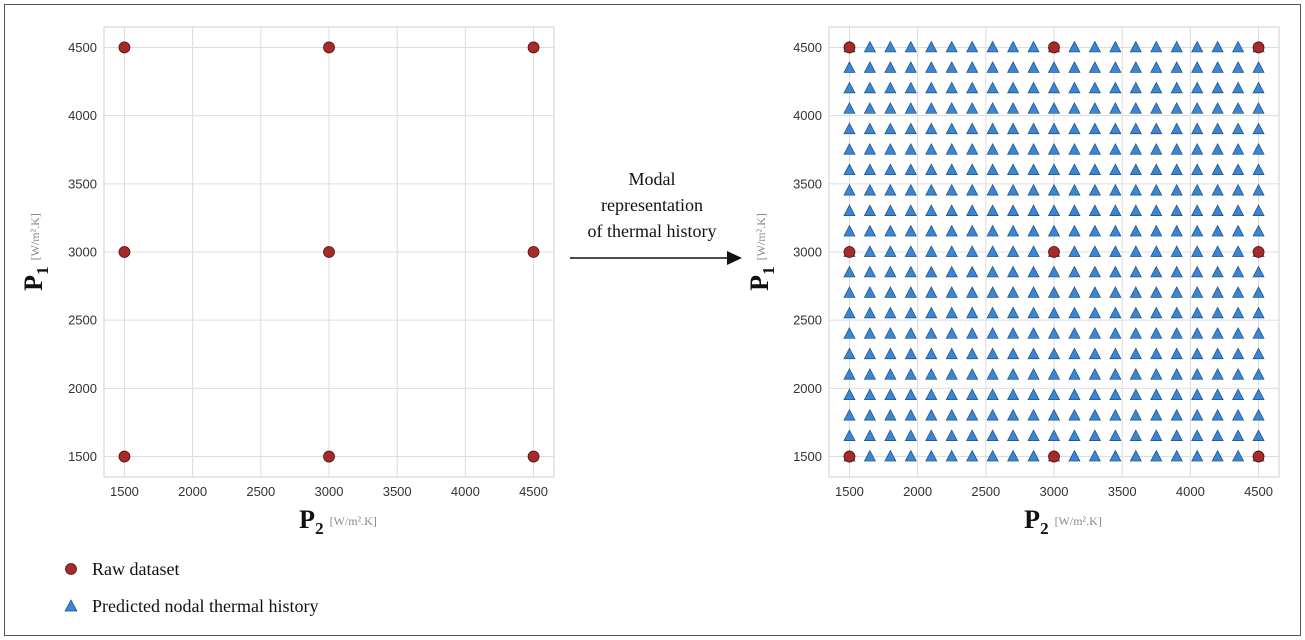 This screenshot has height=640, width=1305. I want to click on y-tick-label: 4000, so click(807, 115).